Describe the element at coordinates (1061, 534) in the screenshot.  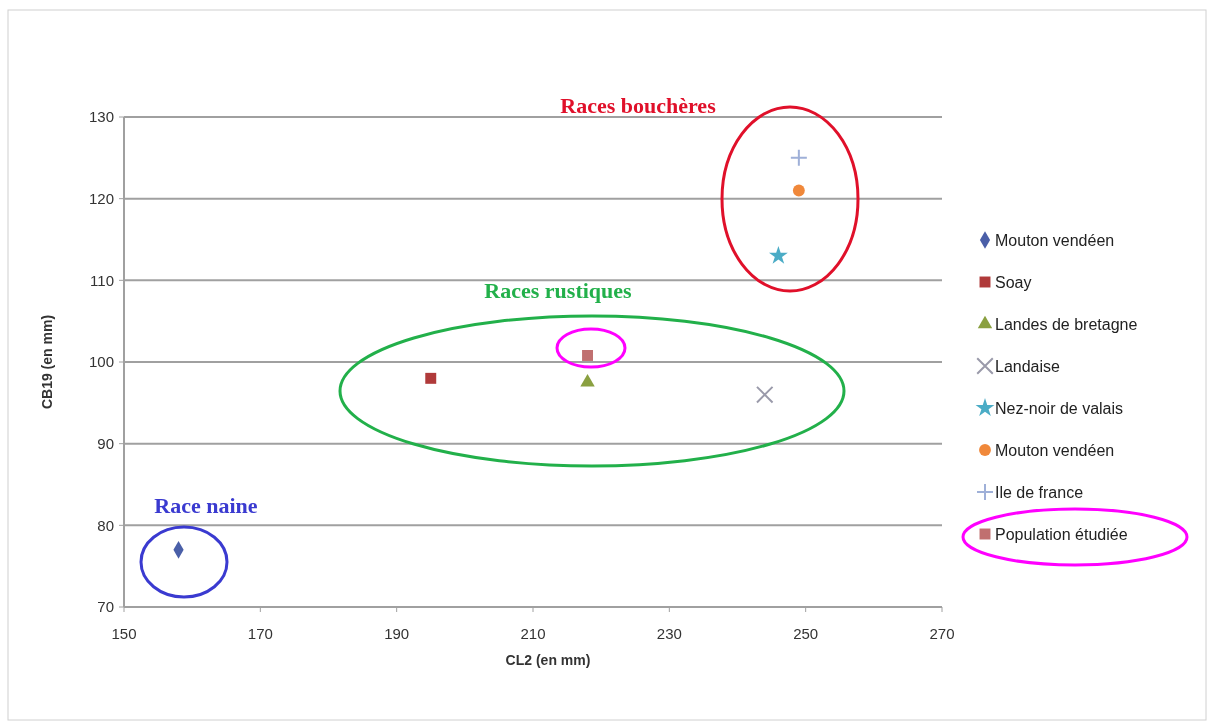
I see `legend-label: Population étudiée` at that location.